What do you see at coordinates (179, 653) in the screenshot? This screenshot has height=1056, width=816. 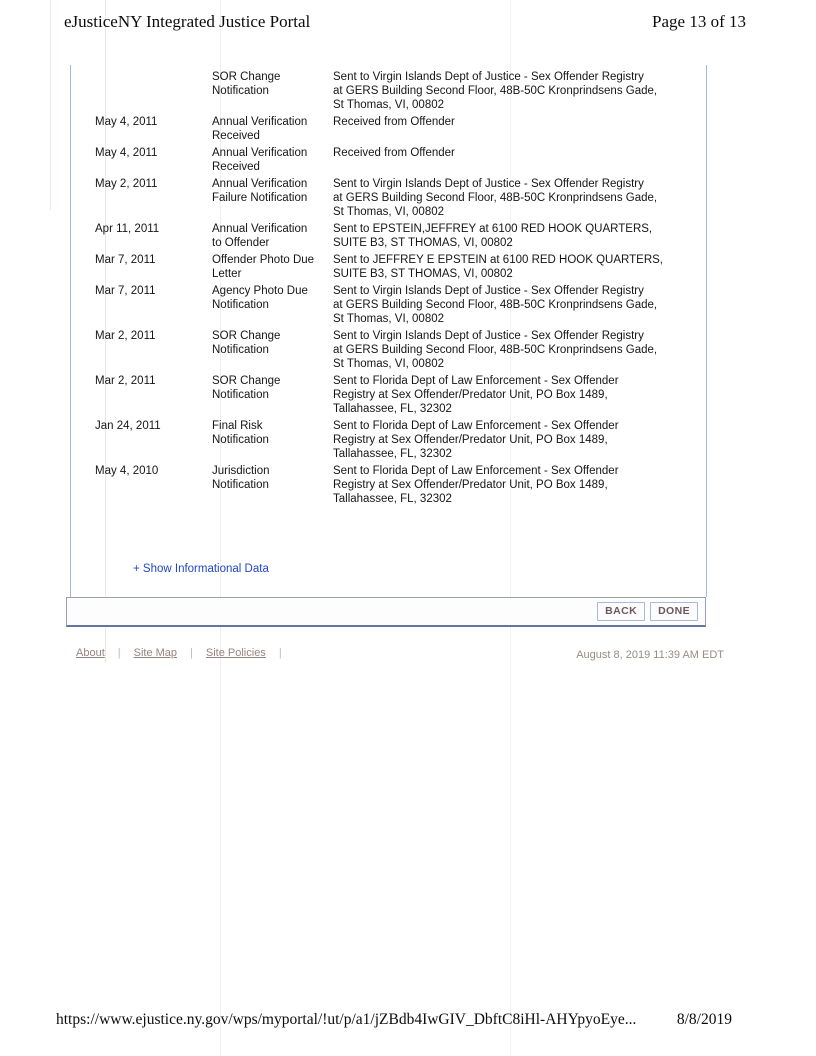 I see `site-footer: About | Site Map | Site Policies |` at bounding box center [179, 653].